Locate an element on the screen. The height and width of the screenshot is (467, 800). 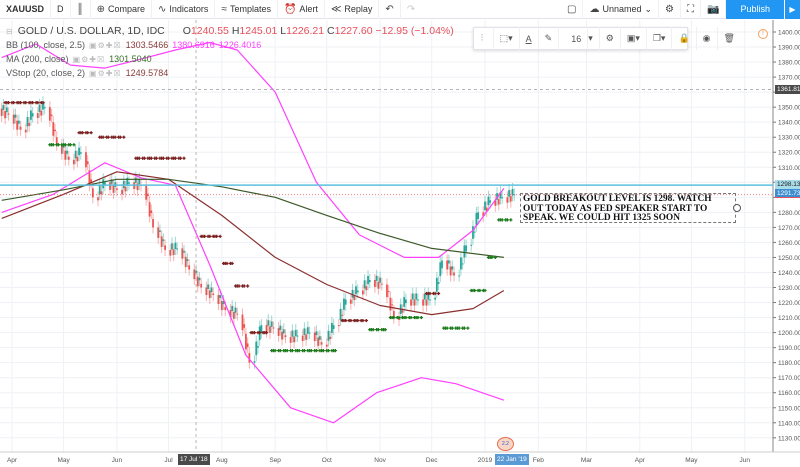
clone-button: ❐▾ is located at coordinates (660, 38).